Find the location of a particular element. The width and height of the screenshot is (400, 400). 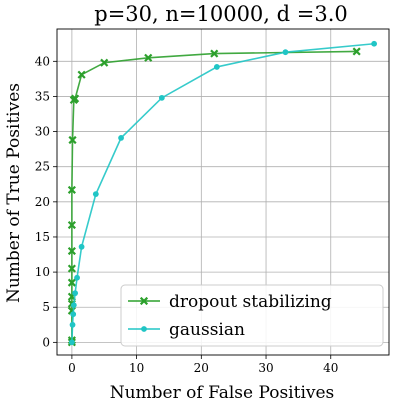

legend-box is located at coordinates (252, 315).